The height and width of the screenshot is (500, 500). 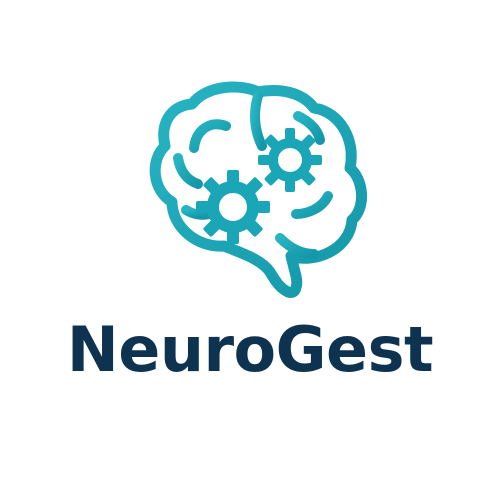 I want to click on brain-fissure, so click(x=258, y=121).